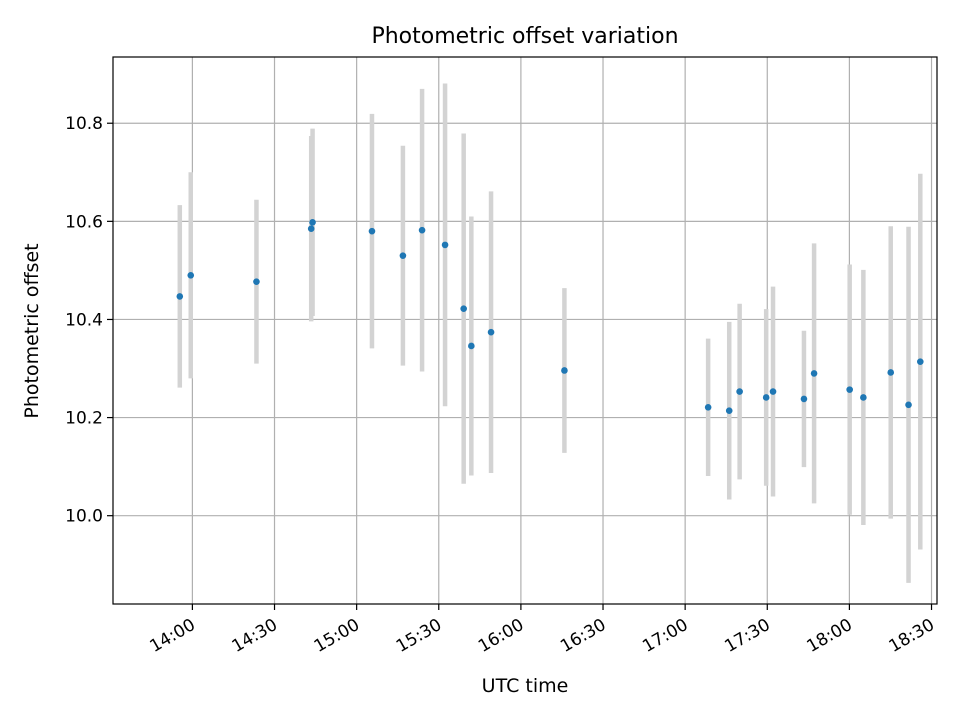  Describe the element at coordinates (84, 517) in the screenshot. I see `y-tick-label: 10.0` at that location.